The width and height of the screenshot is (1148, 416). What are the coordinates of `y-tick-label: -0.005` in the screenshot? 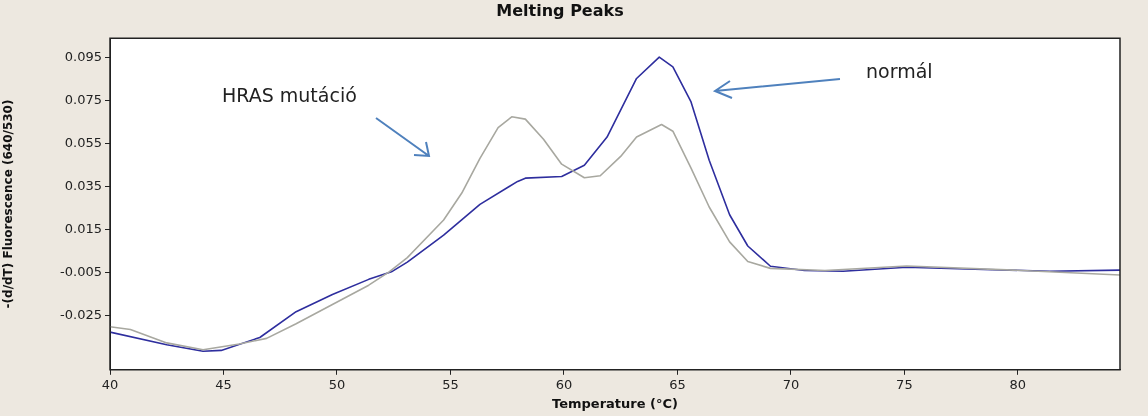 It's located at (81, 272).